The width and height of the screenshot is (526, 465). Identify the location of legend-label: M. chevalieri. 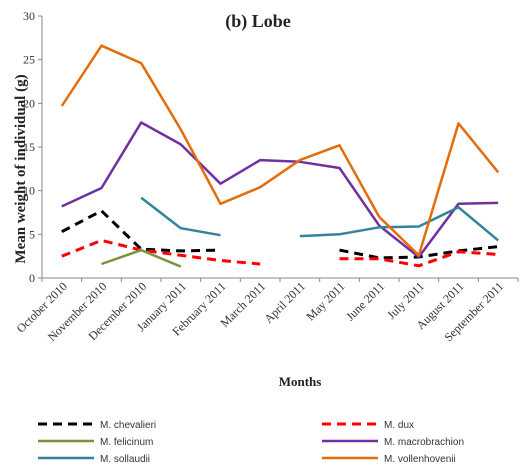
(128, 425).